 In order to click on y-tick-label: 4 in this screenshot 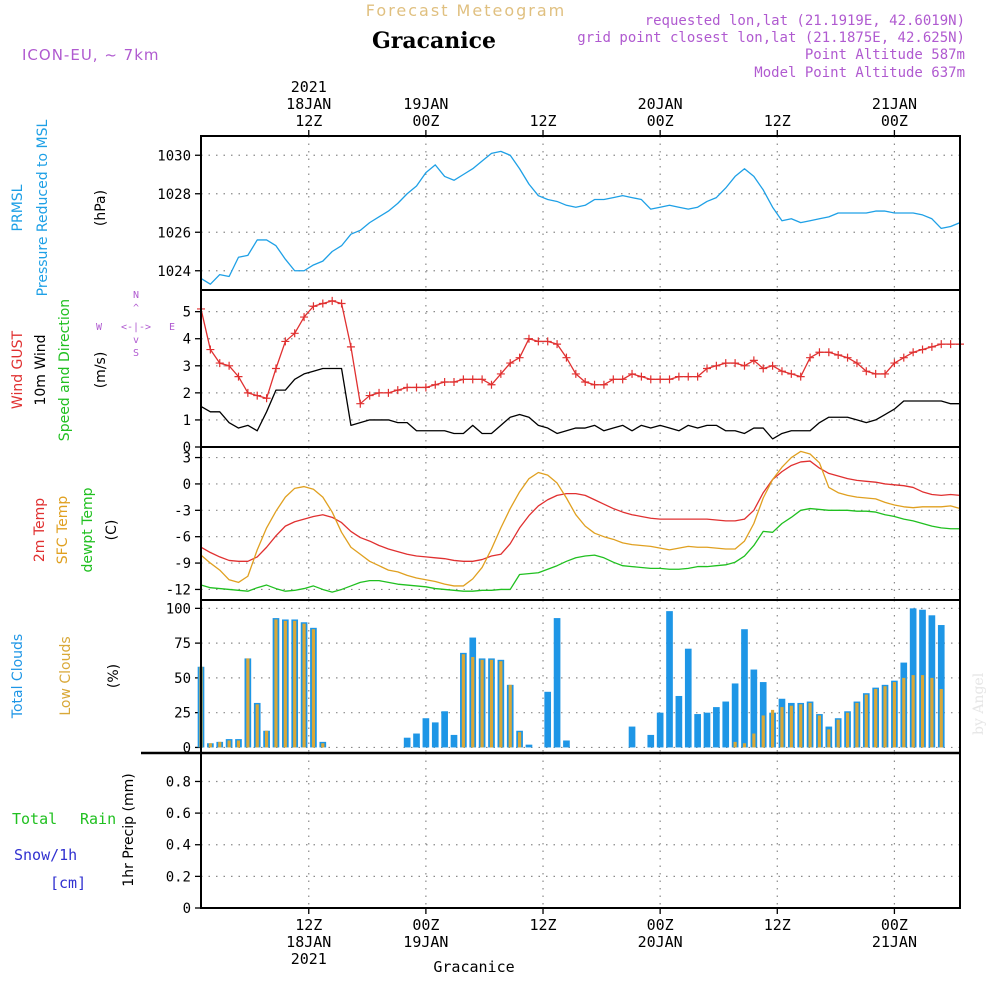, I will do `click(187, 340)`.